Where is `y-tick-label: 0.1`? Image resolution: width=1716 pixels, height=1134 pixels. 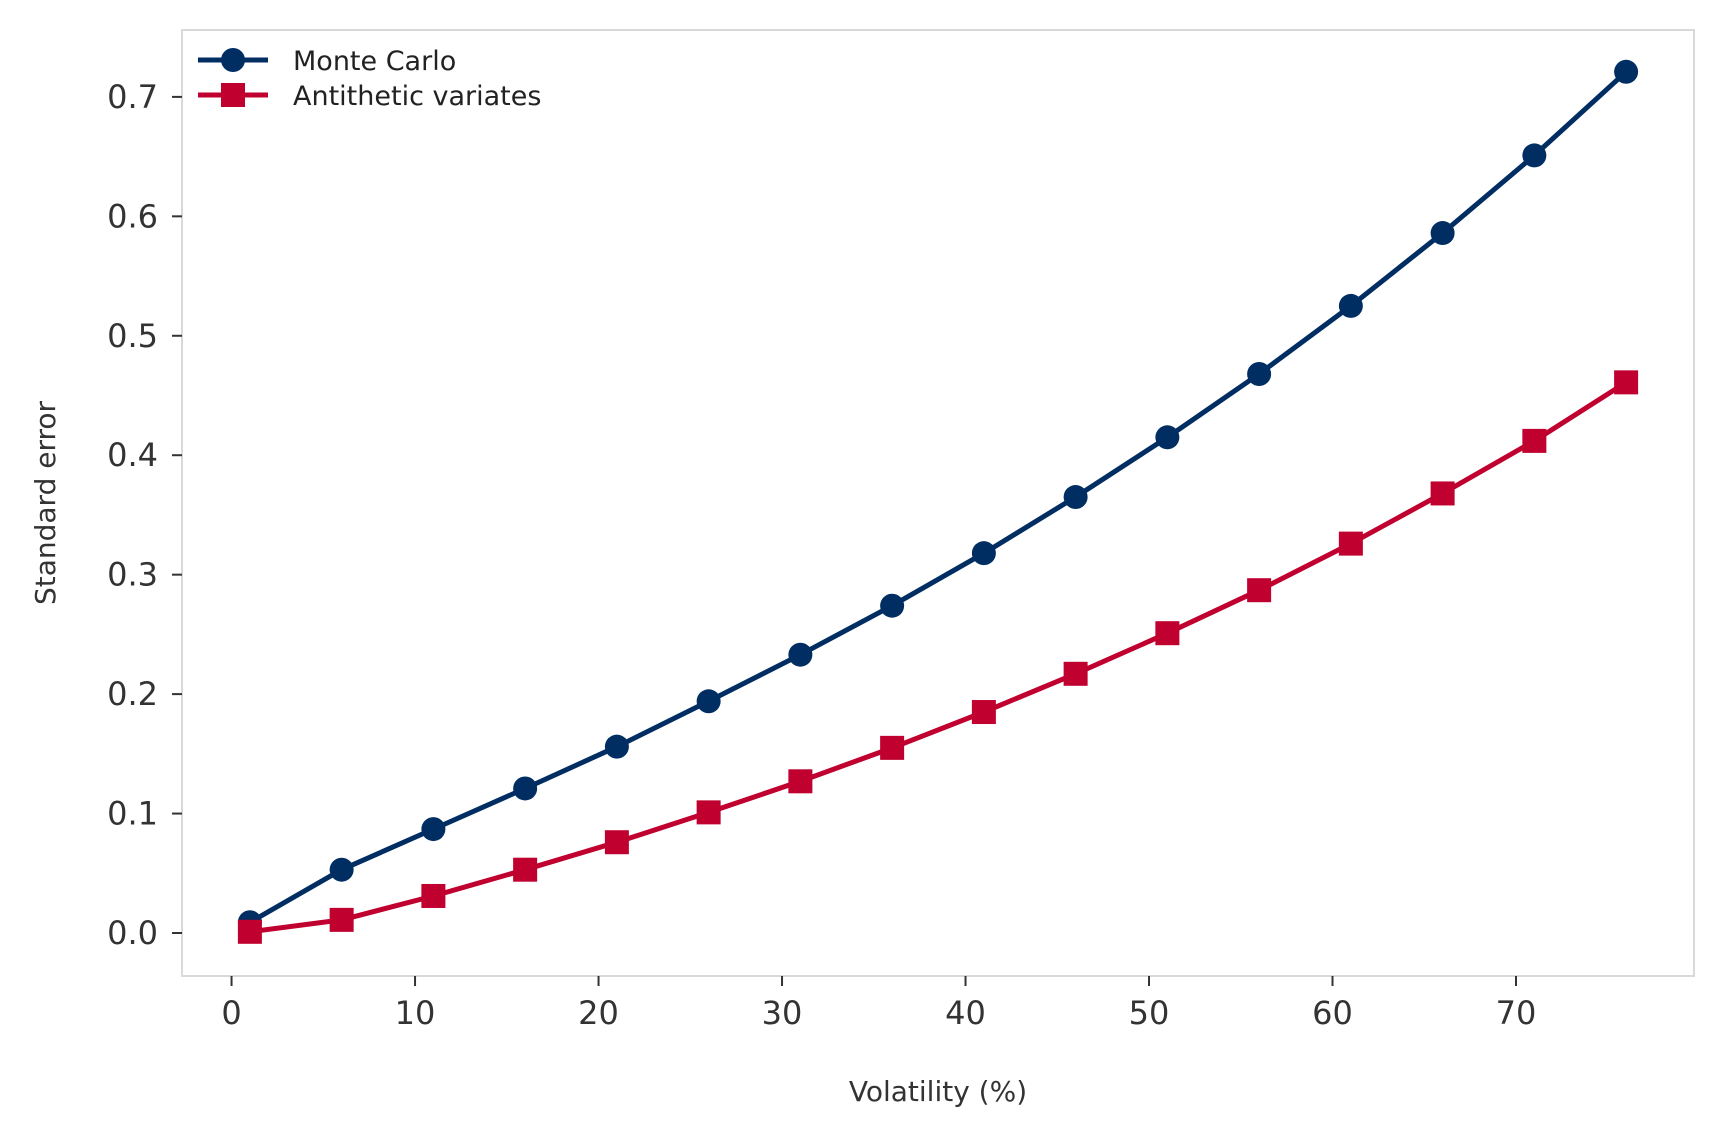 y-tick-label: 0.1 is located at coordinates (132, 814).